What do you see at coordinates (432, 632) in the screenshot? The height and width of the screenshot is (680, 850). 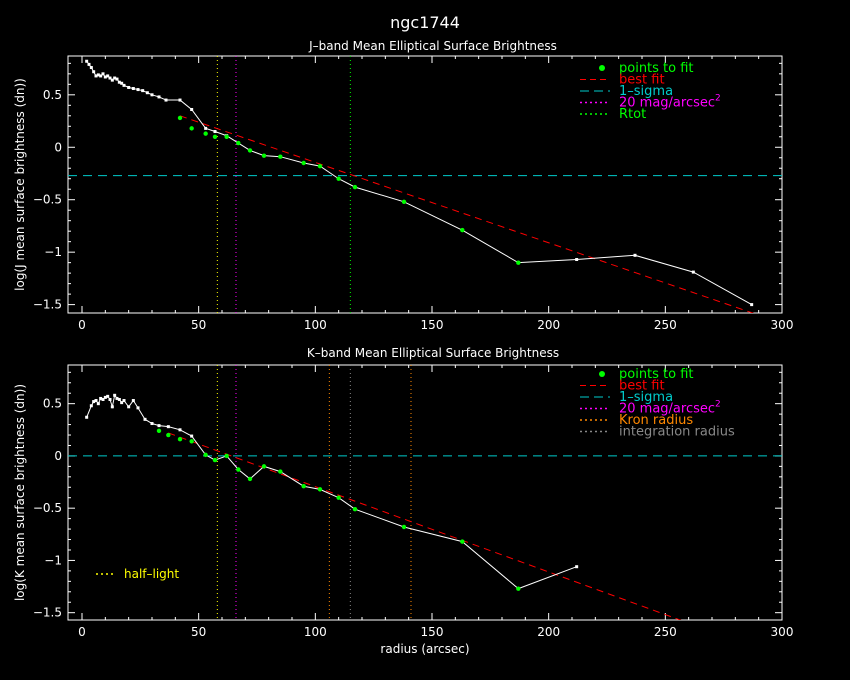 I see `x-tick-label: 150` at bounding box center [432, 632].